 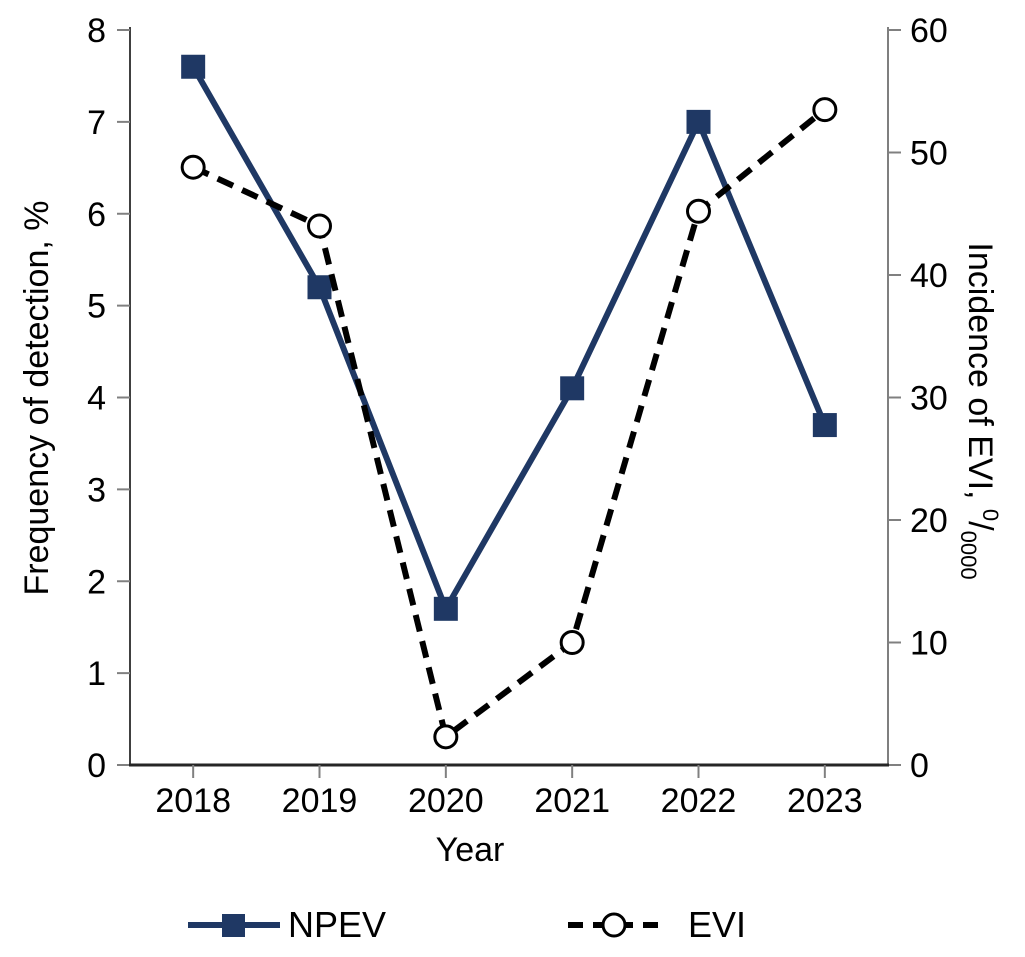 I want to click on x-tick-label: 2020, so click(x=446, y=801).